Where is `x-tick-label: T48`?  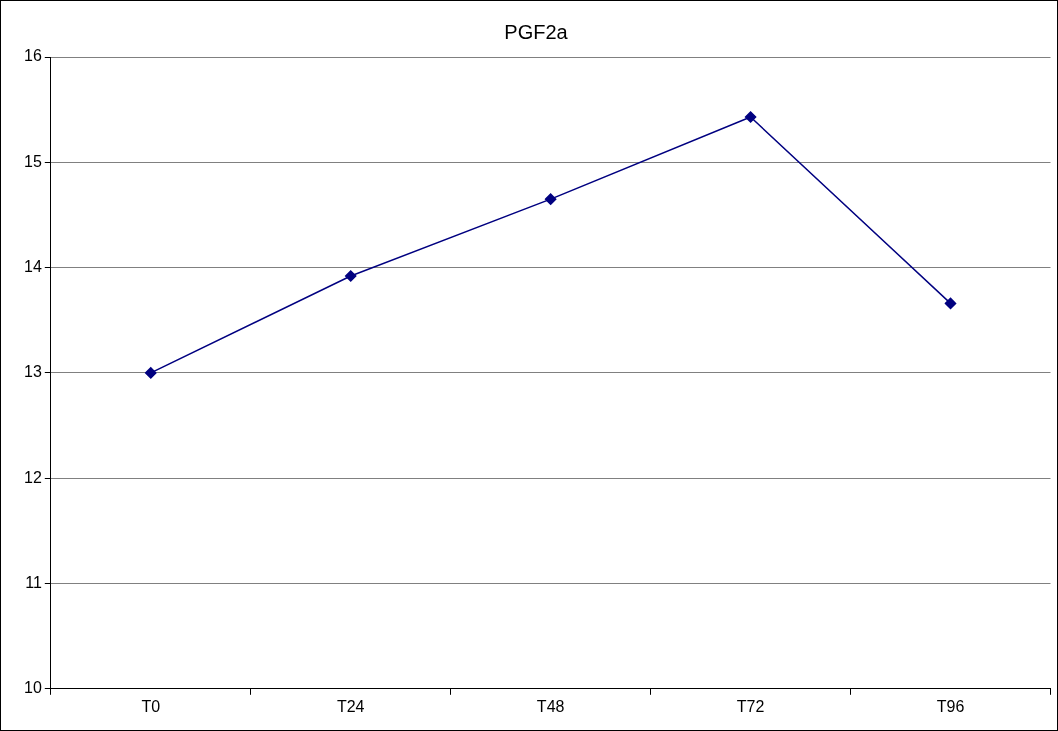 x-tick-label: T48 is located at coordinates (550, 706).